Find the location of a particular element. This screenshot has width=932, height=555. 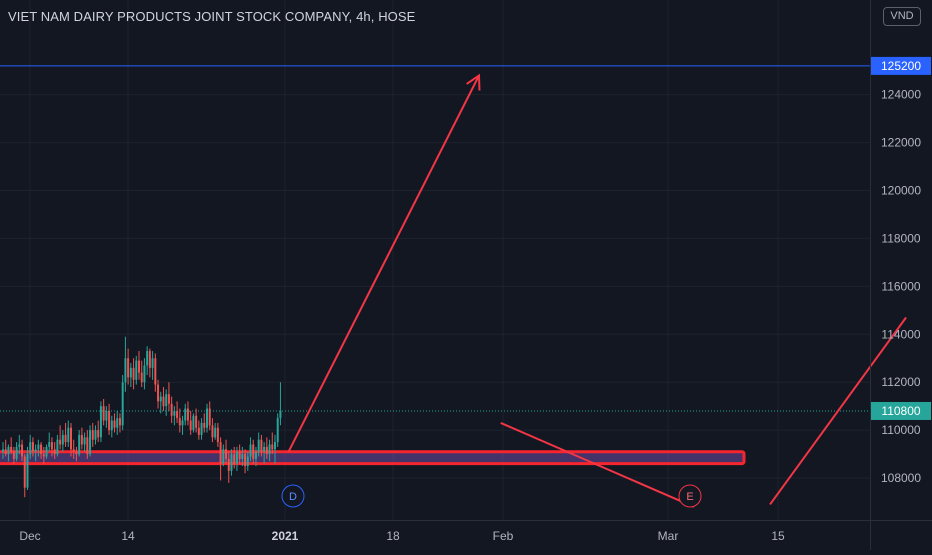

horizontal-line-label: 125200 is located at coordinates (901, 66).